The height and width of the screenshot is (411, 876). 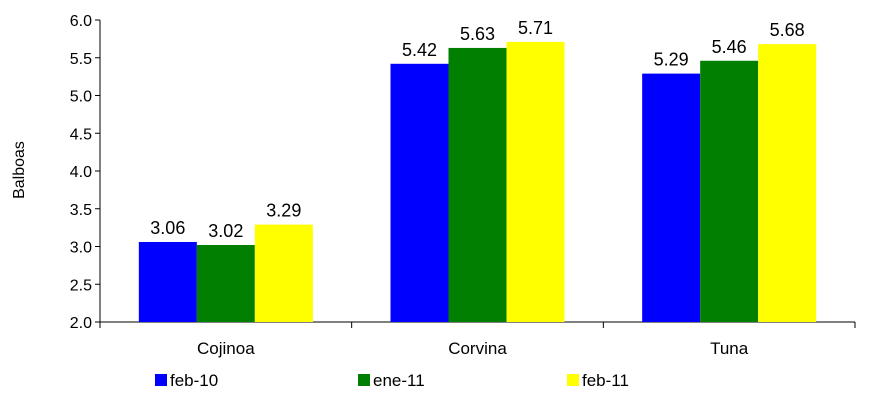 What do you see at coordinates (81, 323) in the screenshot?
I see `y-tick-label: 2.0` at bounding box center [81, 323].